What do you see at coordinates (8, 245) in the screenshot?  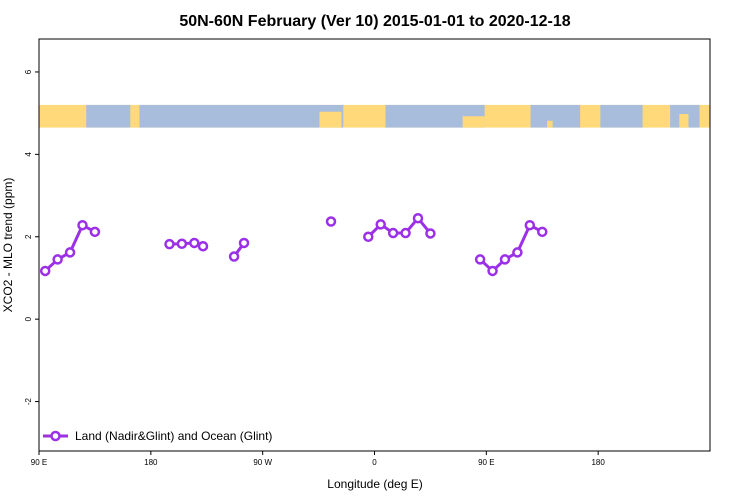 I see `y-axis-label: XCO2 - MLO trend (ppm)` at bounding box center [8, 245].